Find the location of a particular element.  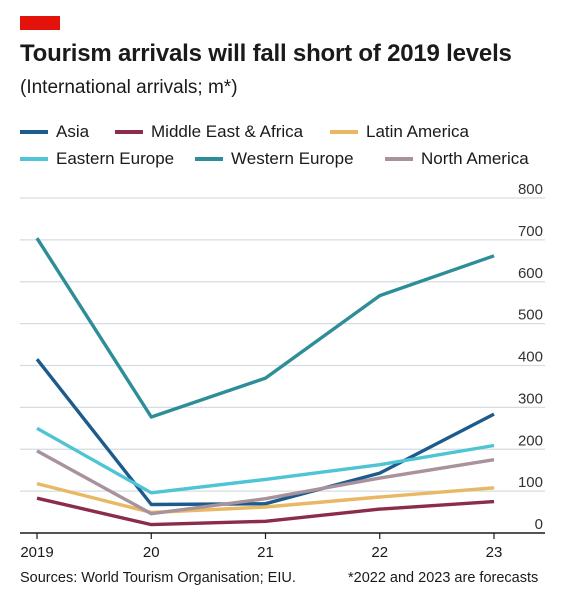

series-line-latin-america is located at coordinates (265, 498).